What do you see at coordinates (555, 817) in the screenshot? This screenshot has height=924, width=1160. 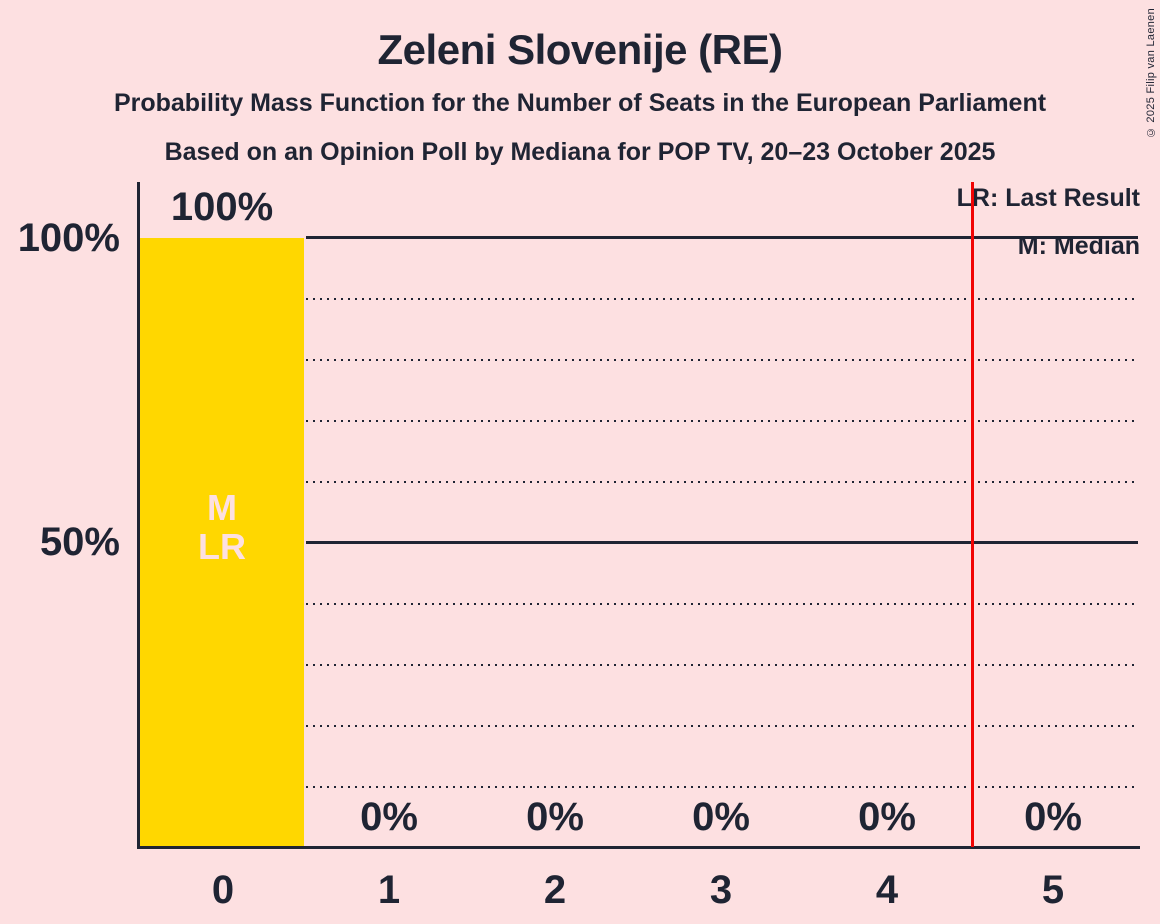 I see `bar-value-label-2: 0%` at bounding box center [555, 817].